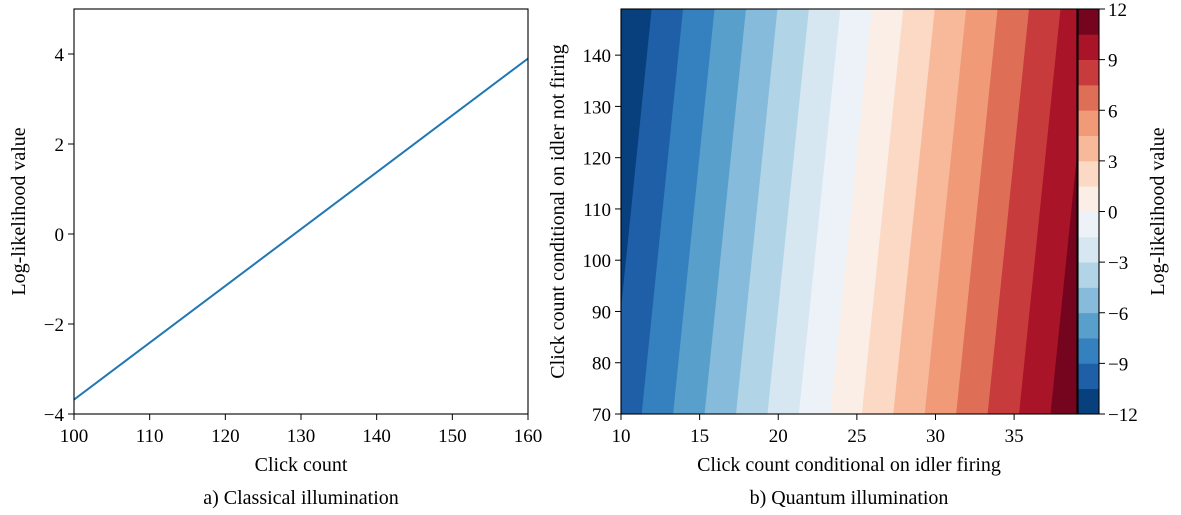 This screenshot has height=515, width=1181. I want to click on x-tick-label: 30, so click(935, 436).